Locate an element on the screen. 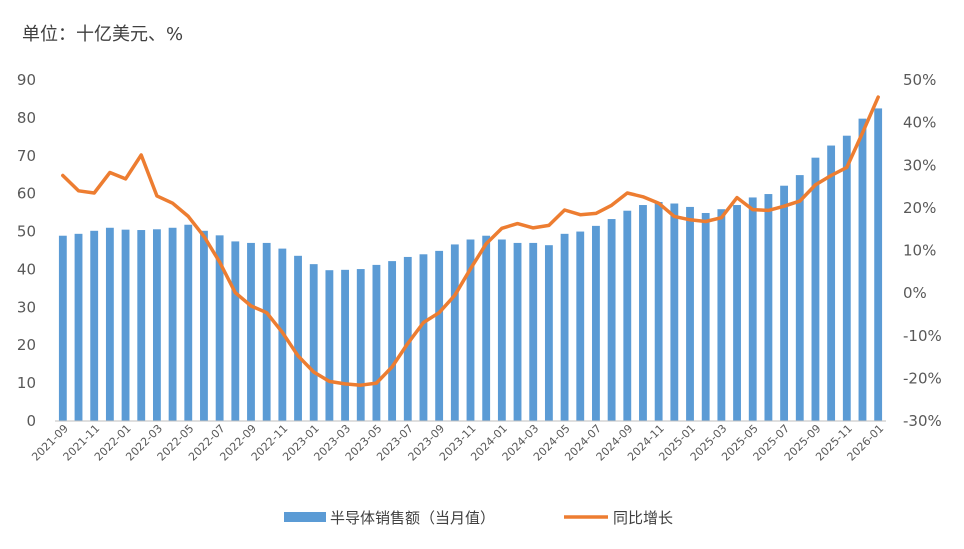  left-tick-label: 50 is located at coordinates (26, 232).